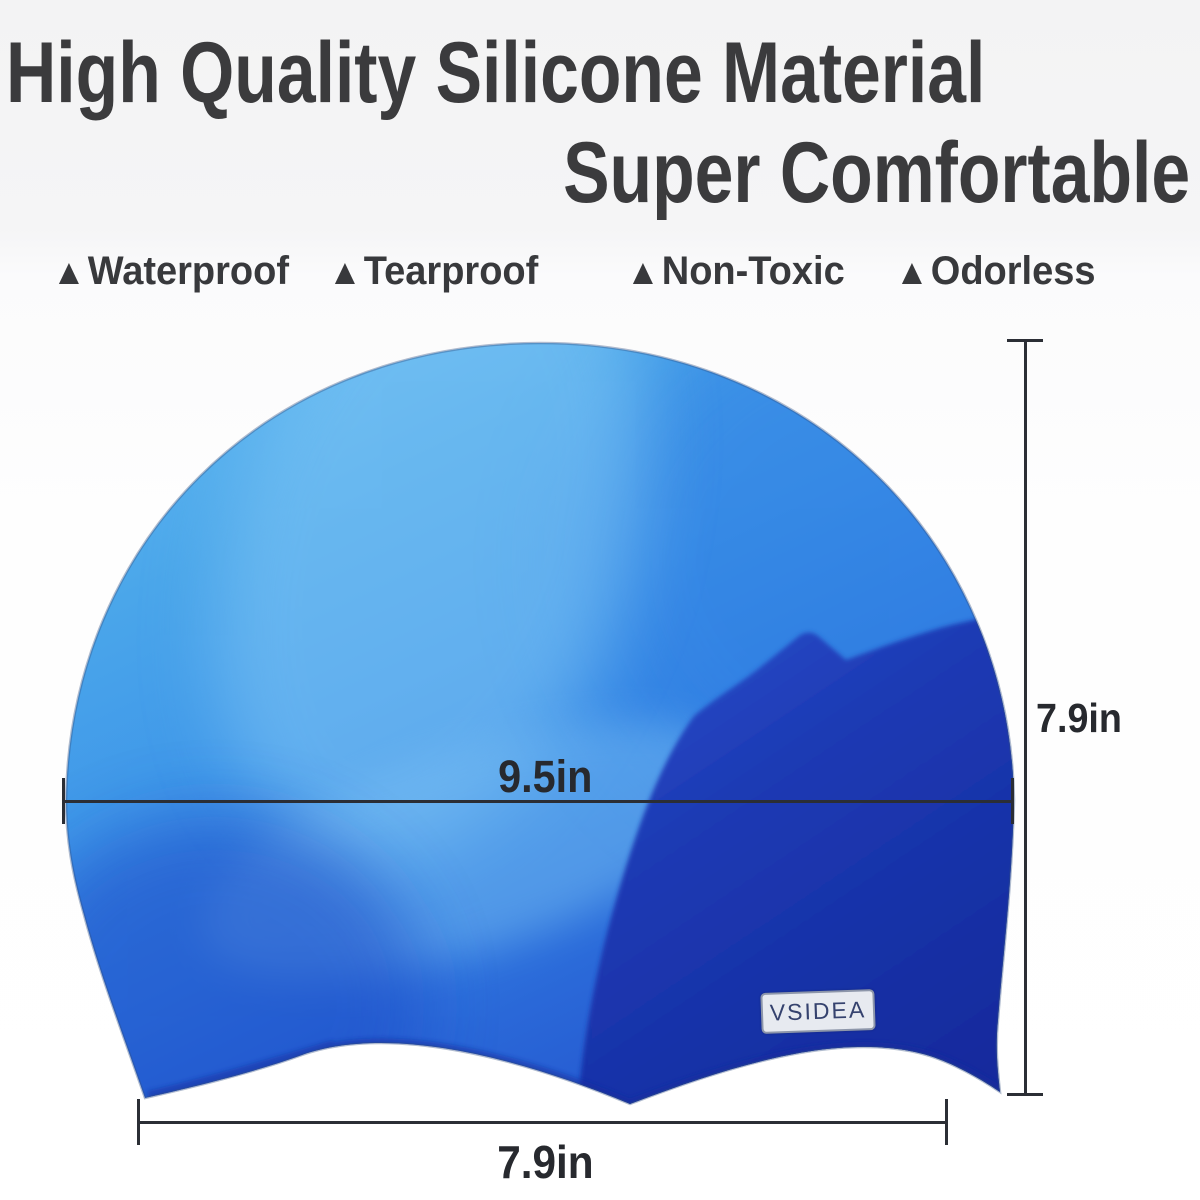  I want to click on page-title-line1: High Quality Silicone Material, so click(603, 73).